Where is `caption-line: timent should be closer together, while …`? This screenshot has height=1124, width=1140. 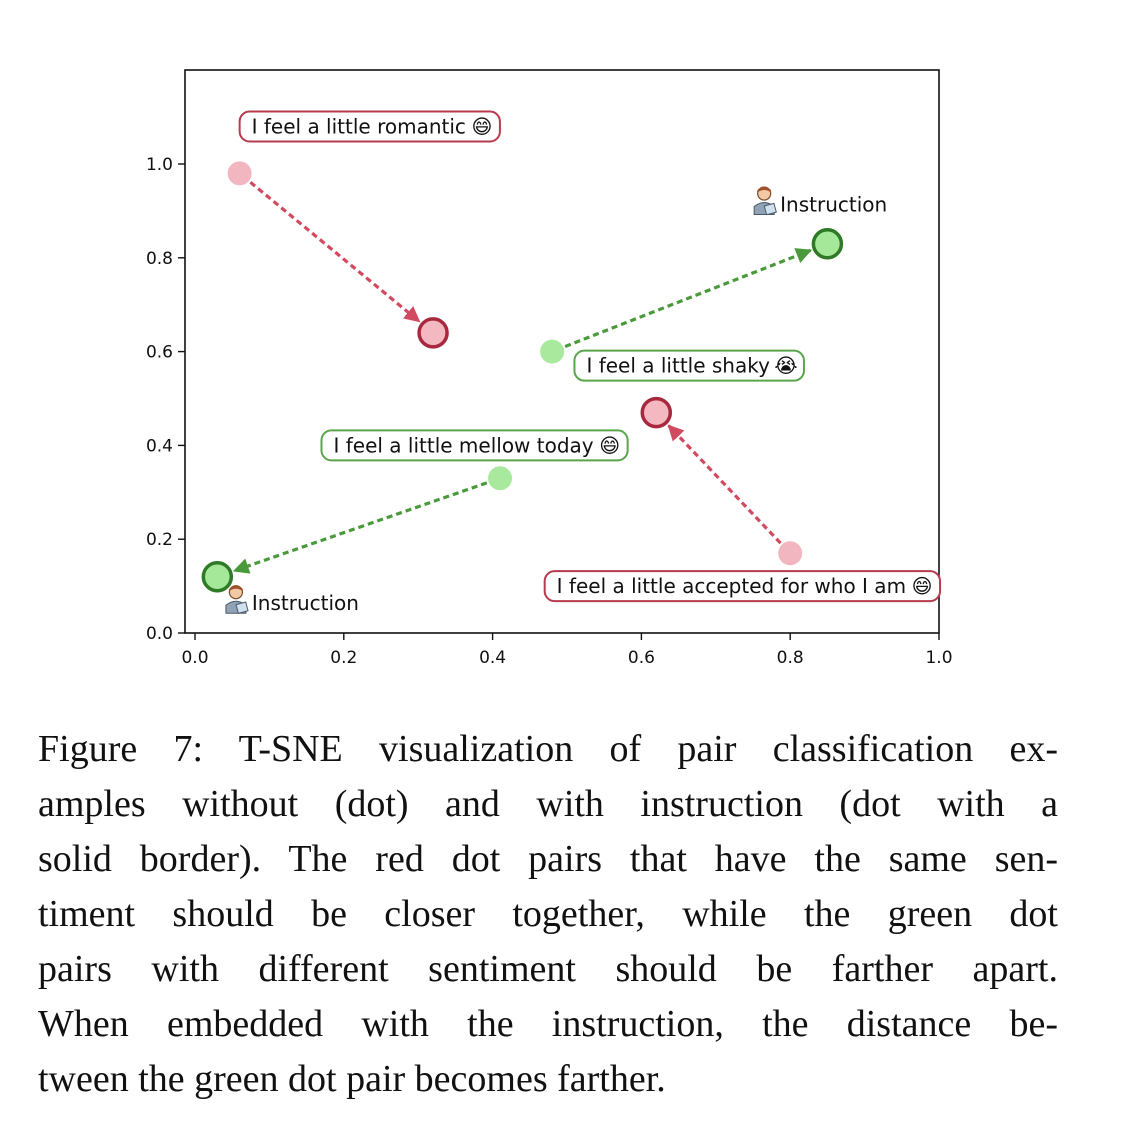
caption-line: timent should be closer together, while … is located at coordinates (548, 914).